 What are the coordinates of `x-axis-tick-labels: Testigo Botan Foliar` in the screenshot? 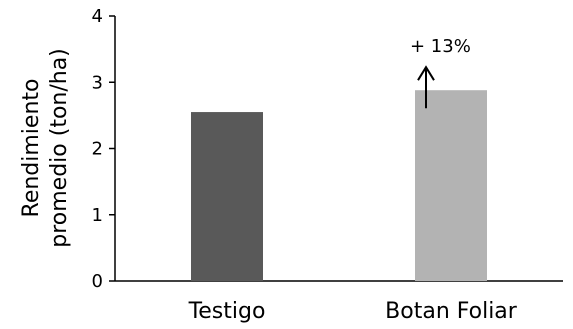 It's located at (353, 311).